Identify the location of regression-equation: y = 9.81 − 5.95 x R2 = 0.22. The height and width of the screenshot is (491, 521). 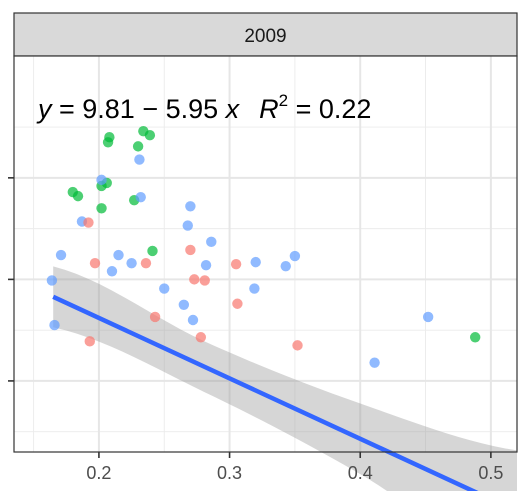
(203, 107).